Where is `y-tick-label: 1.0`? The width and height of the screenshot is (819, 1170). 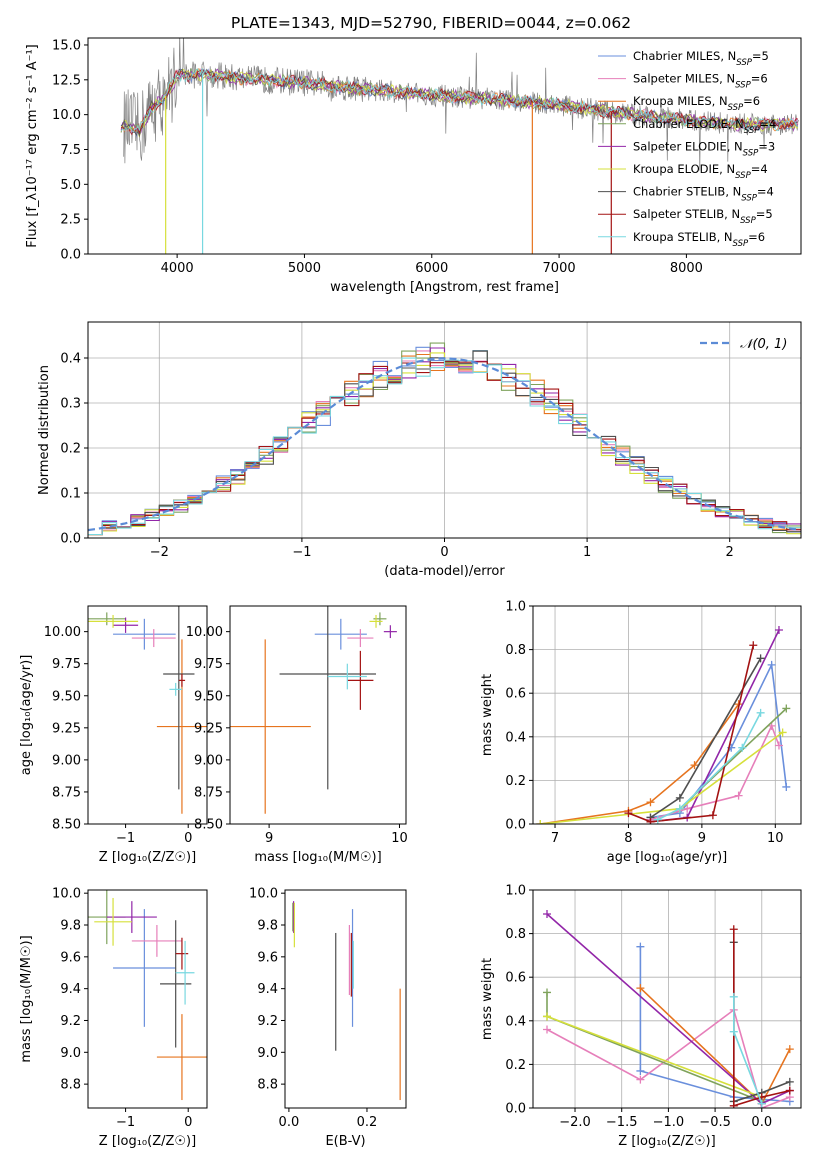 y-tick-label: 1.0 is located at coordinates (515, 607).